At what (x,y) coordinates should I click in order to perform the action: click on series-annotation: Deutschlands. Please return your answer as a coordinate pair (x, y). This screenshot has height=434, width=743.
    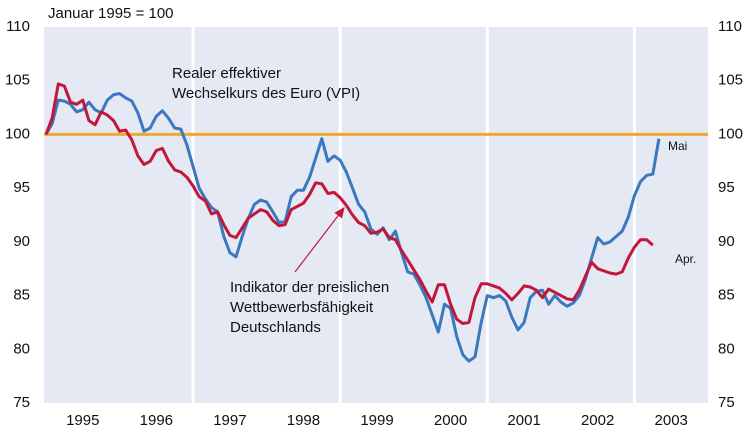
    Looking at the image, I should click on (275, 327).